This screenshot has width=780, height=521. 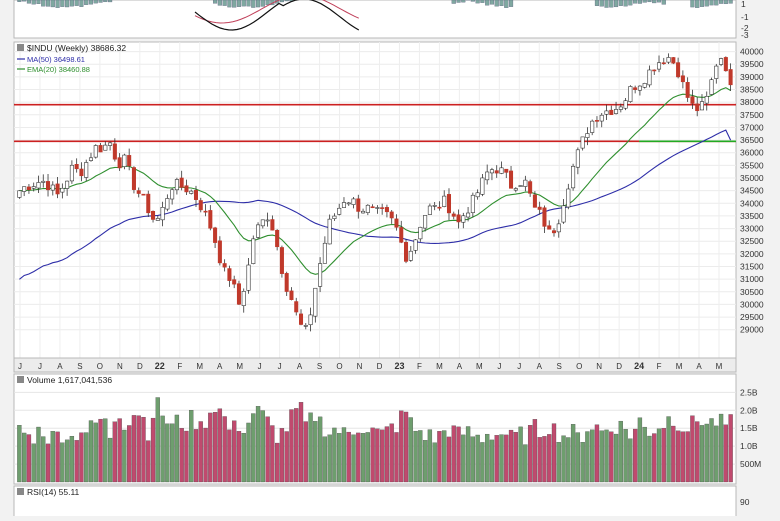 I want to click on price-y-tick-label: 35000, so click(x=752, y=178).